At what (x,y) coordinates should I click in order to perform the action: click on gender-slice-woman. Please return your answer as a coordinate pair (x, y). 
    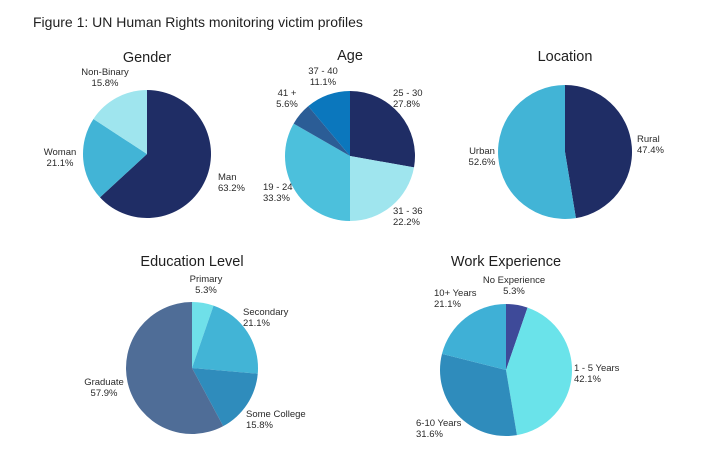
    Looking at the image, I should click on (114, 158).